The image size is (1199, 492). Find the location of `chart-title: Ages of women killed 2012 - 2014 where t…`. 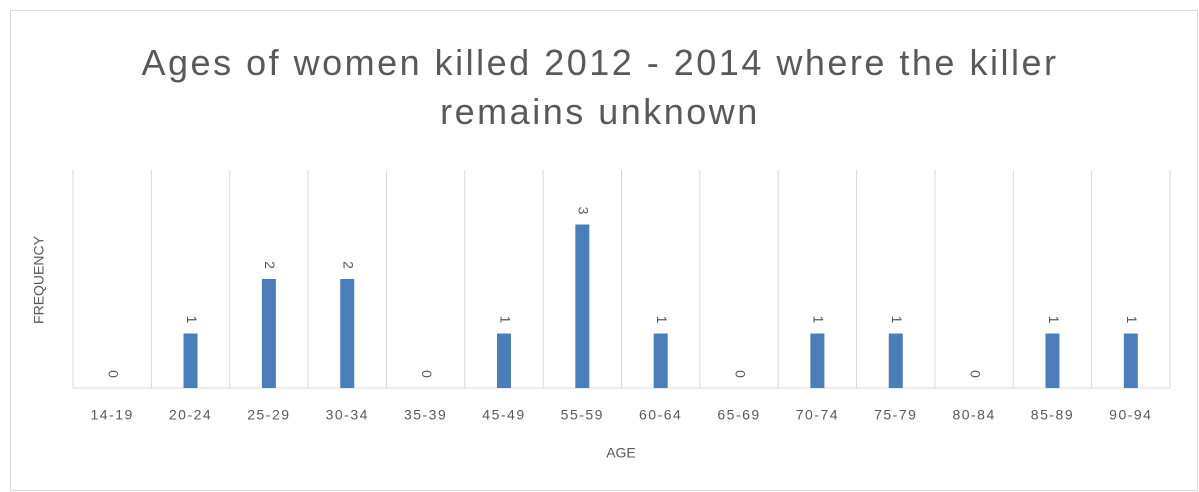

chart-title: Ages of women killed 2012 - 2014 where t… is located at coordinates (600, 87).